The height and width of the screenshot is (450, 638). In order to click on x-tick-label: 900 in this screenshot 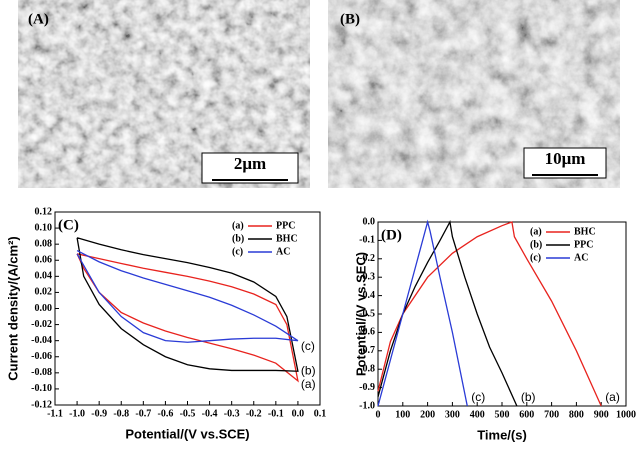, I will do `click(601, 414)`.